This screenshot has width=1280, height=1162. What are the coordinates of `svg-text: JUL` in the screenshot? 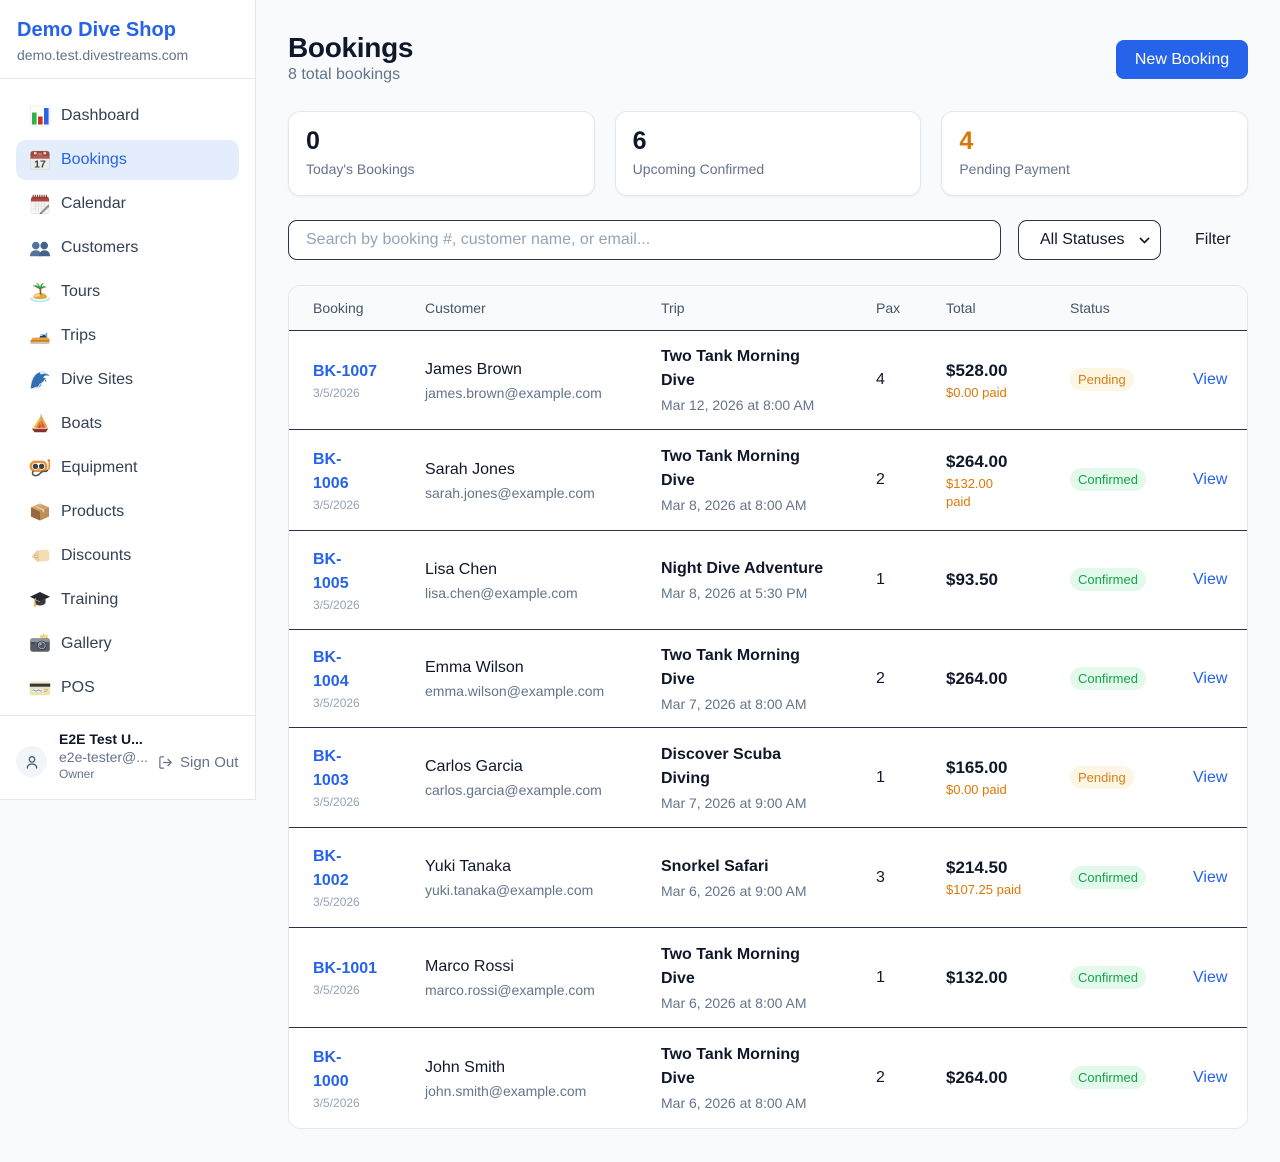 It's located at (39, 154).